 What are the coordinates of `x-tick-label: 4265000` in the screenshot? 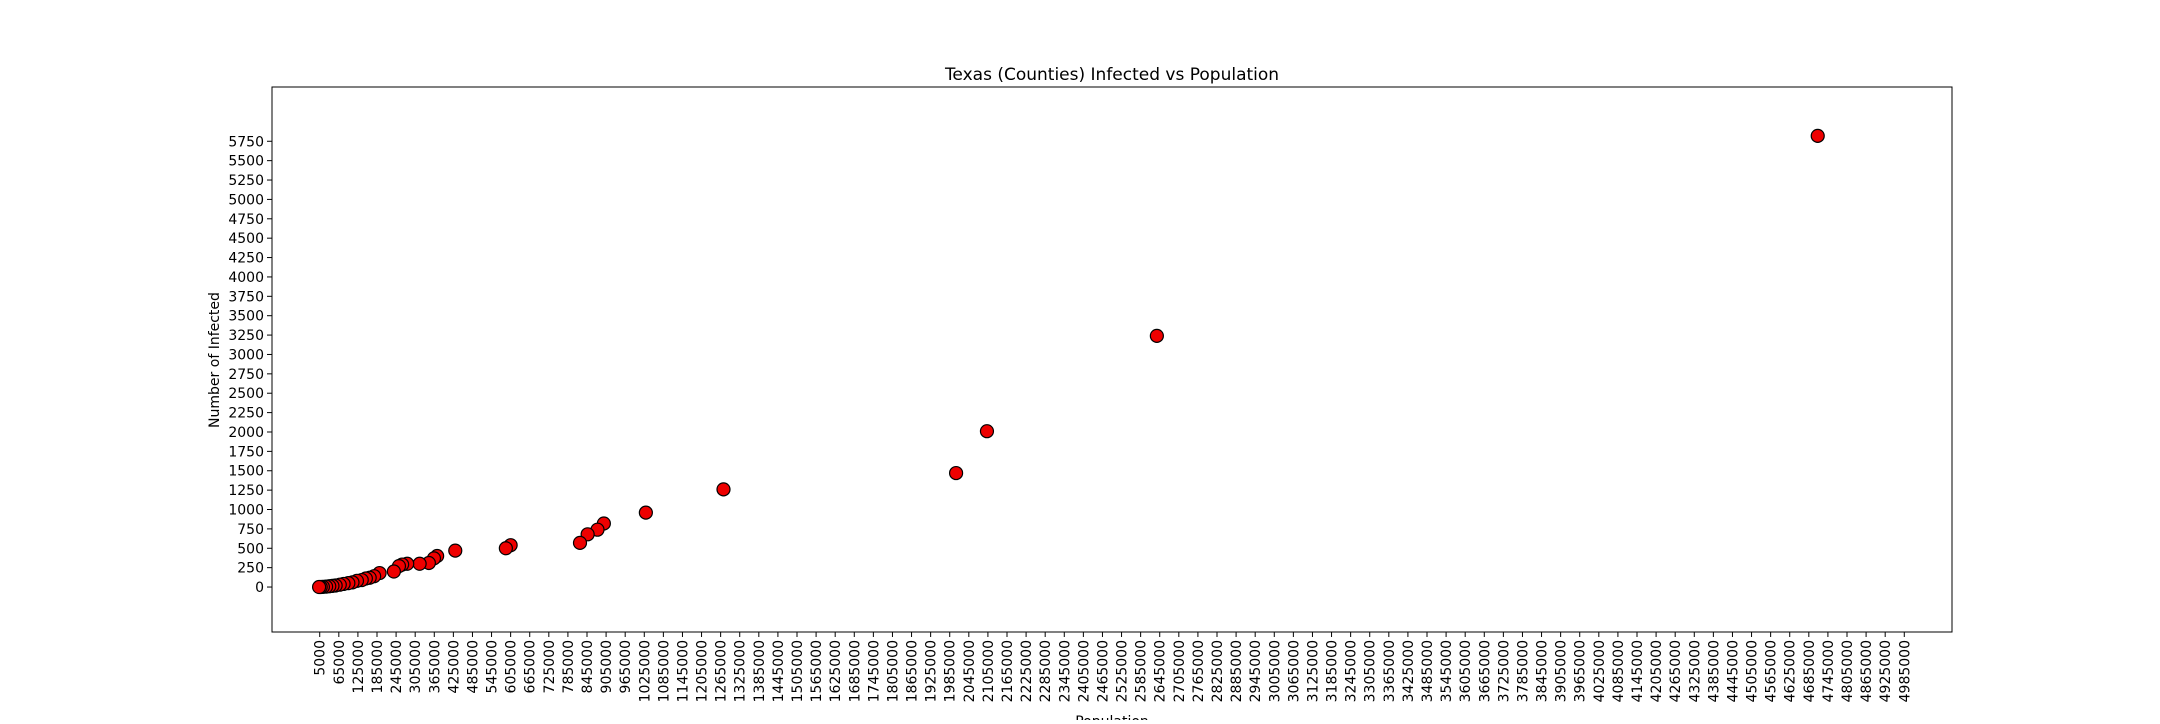 It's located at (1676, 671).